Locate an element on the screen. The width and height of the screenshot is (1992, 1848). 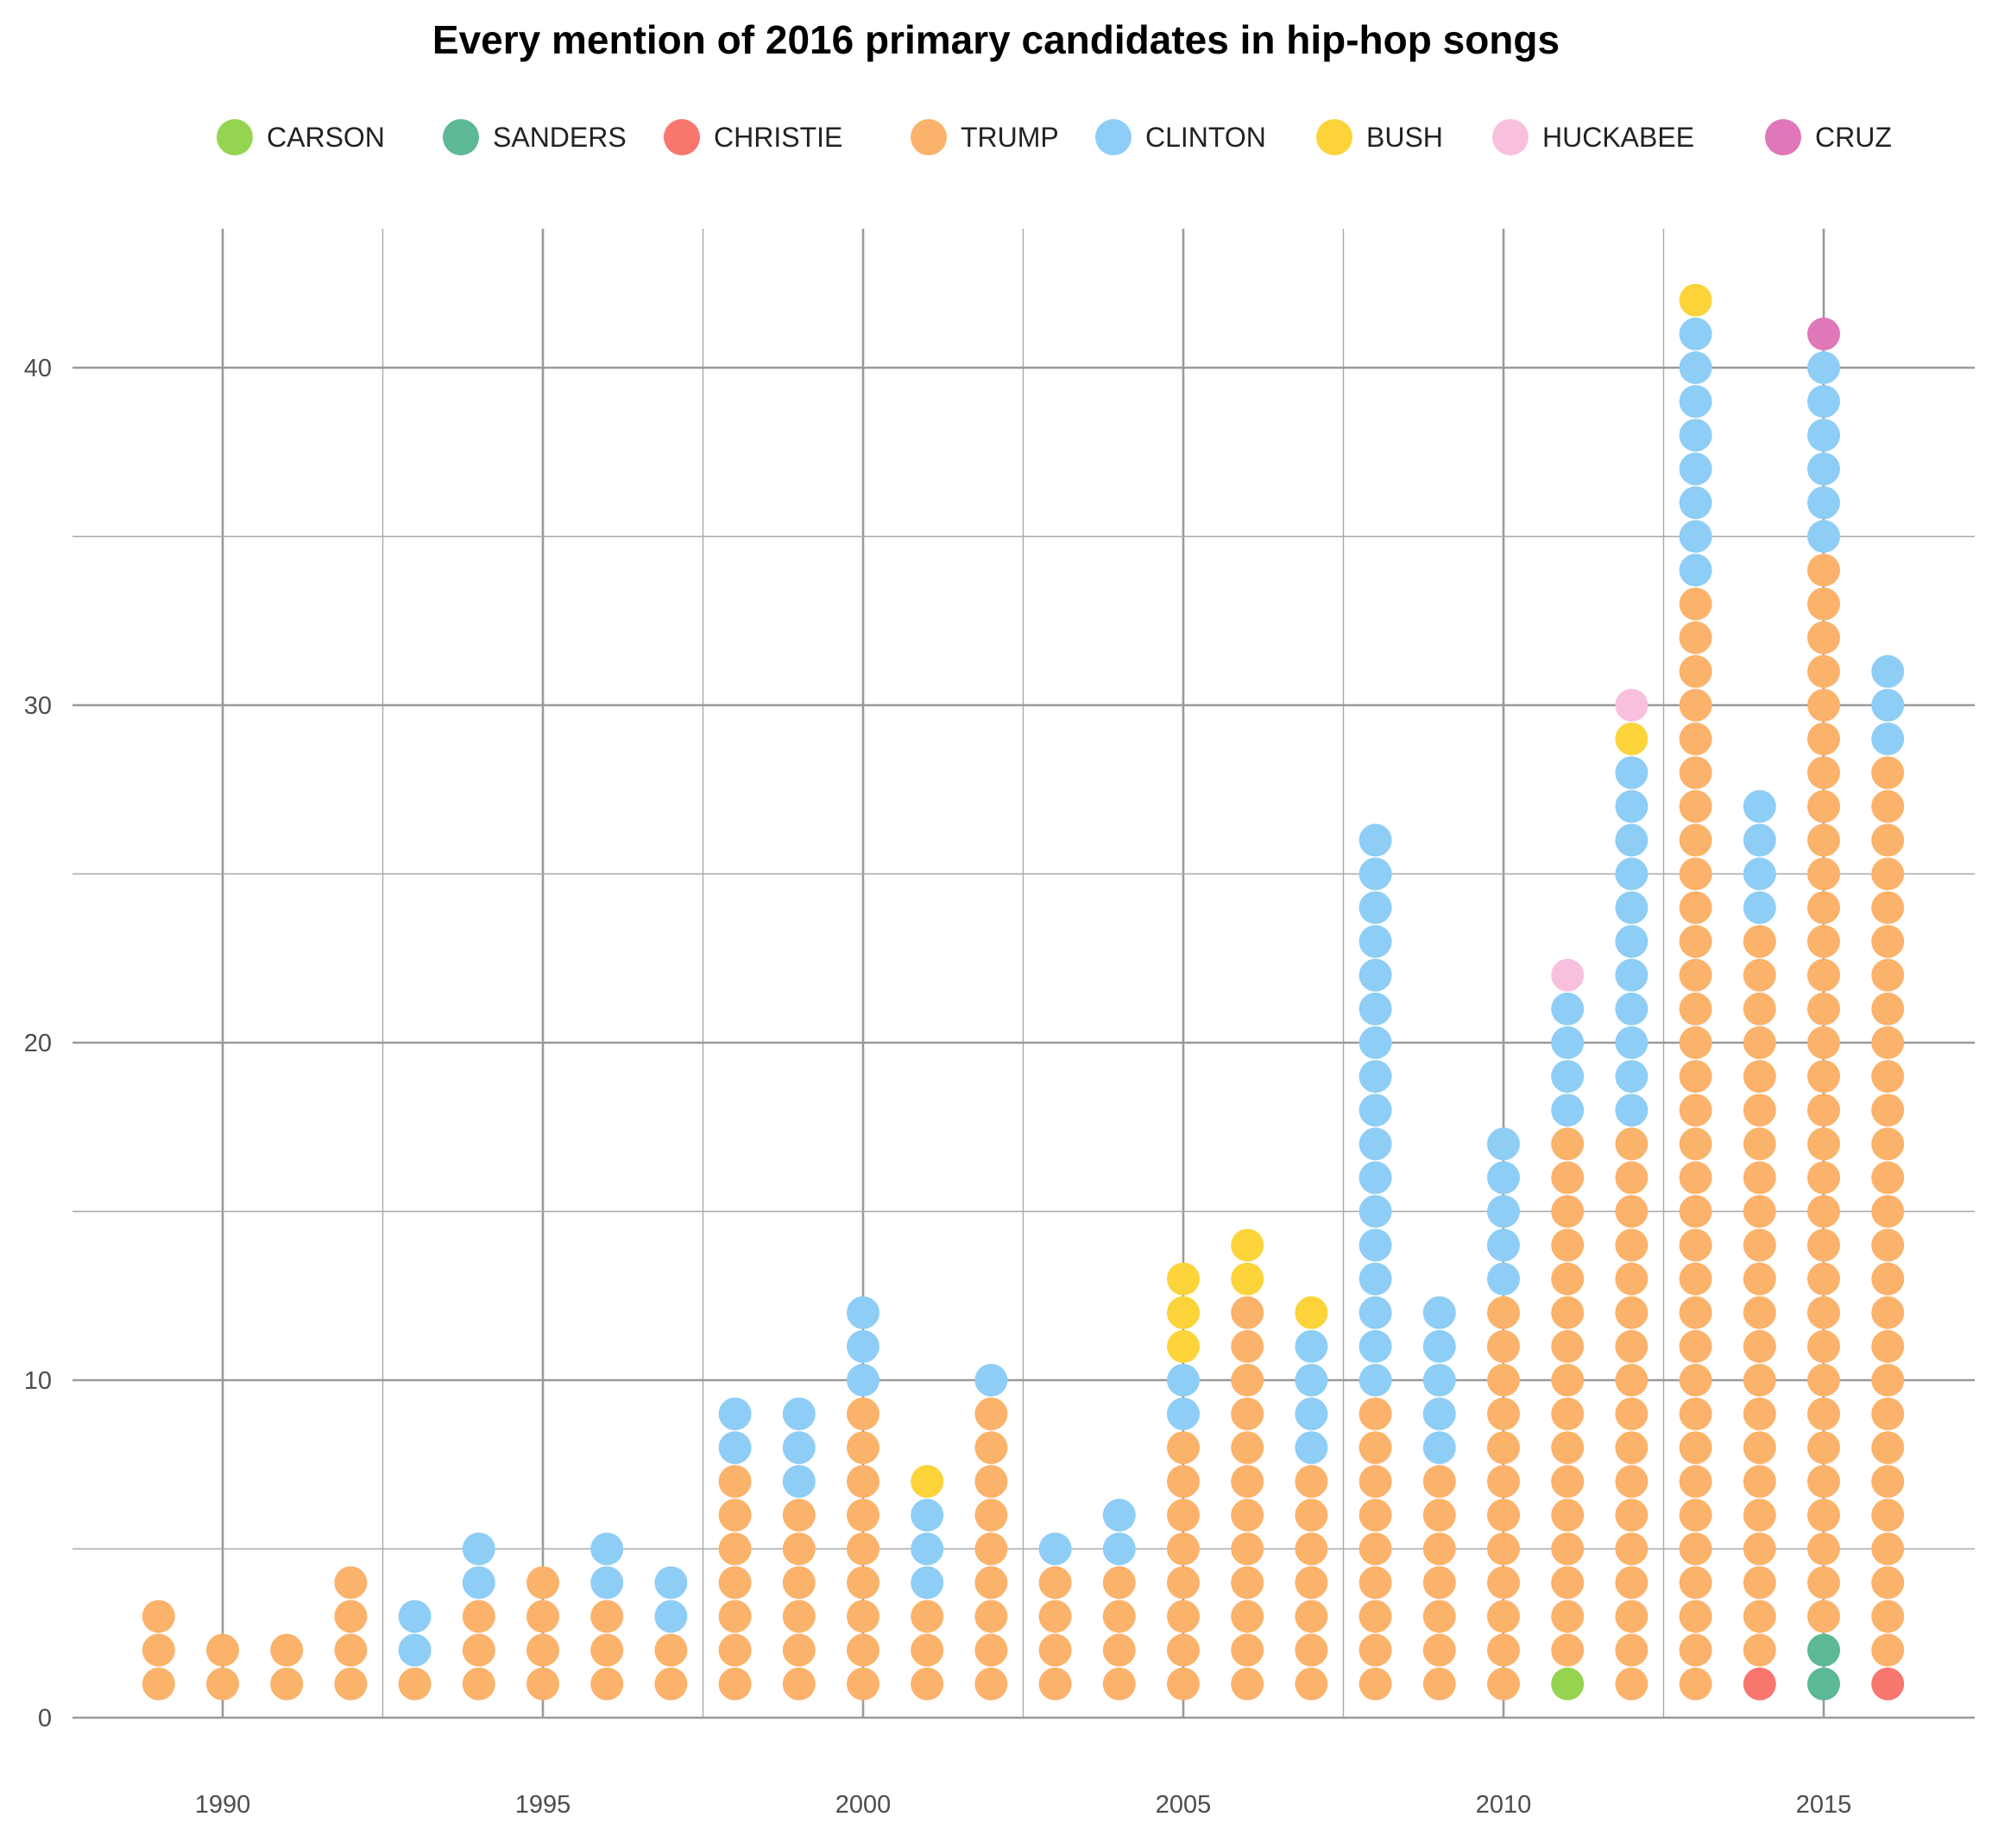
dot-bush-2012 is located at coordinates (1631, 739).